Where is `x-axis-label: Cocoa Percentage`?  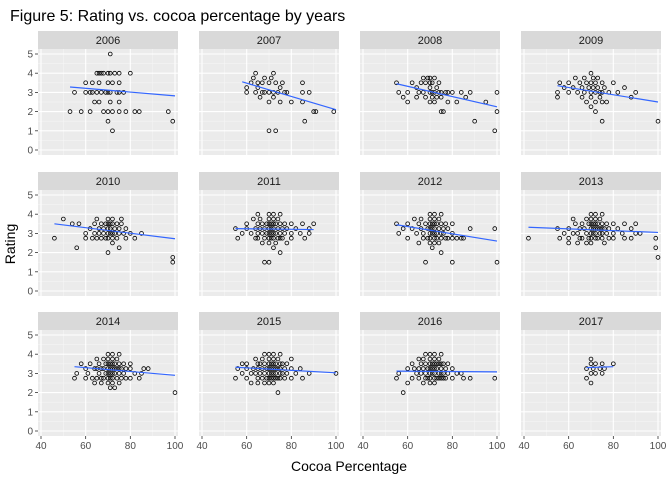
x-axis-label: Cocoa Percentage is located at coordinates (349, 466).